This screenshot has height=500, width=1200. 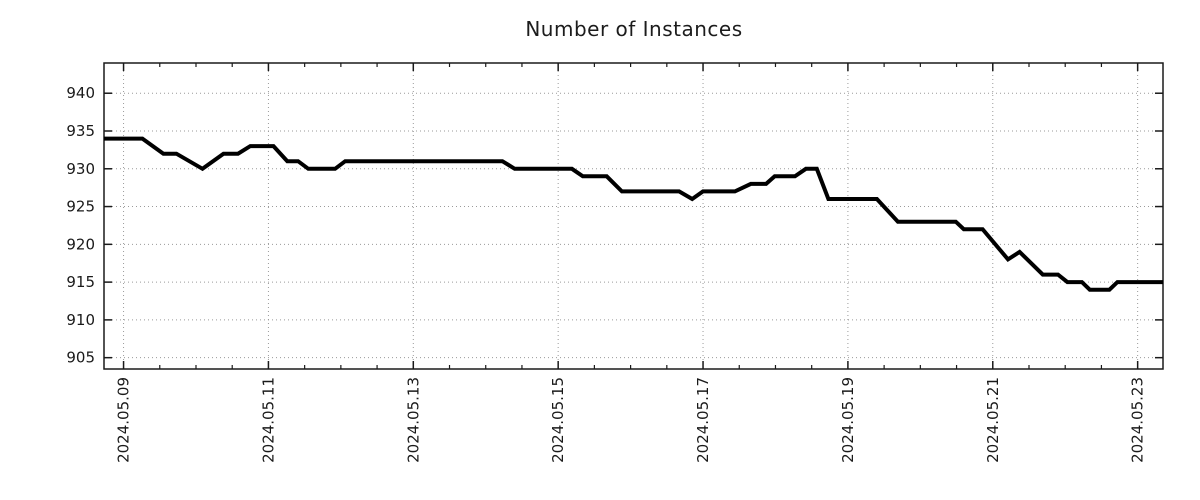 I want to click on y-tick-label: 935, so click(x=80, y=131).